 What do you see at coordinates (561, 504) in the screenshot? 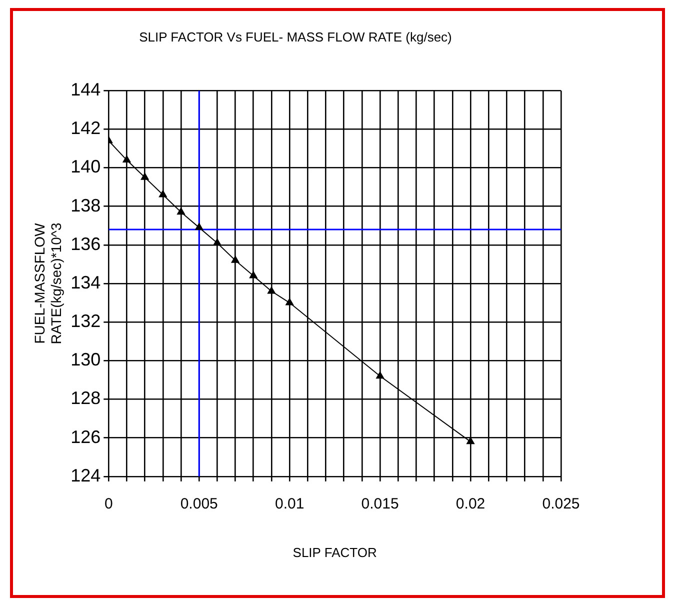
I see `x-tick-label: 0.025` at bounding box center [561, 504].